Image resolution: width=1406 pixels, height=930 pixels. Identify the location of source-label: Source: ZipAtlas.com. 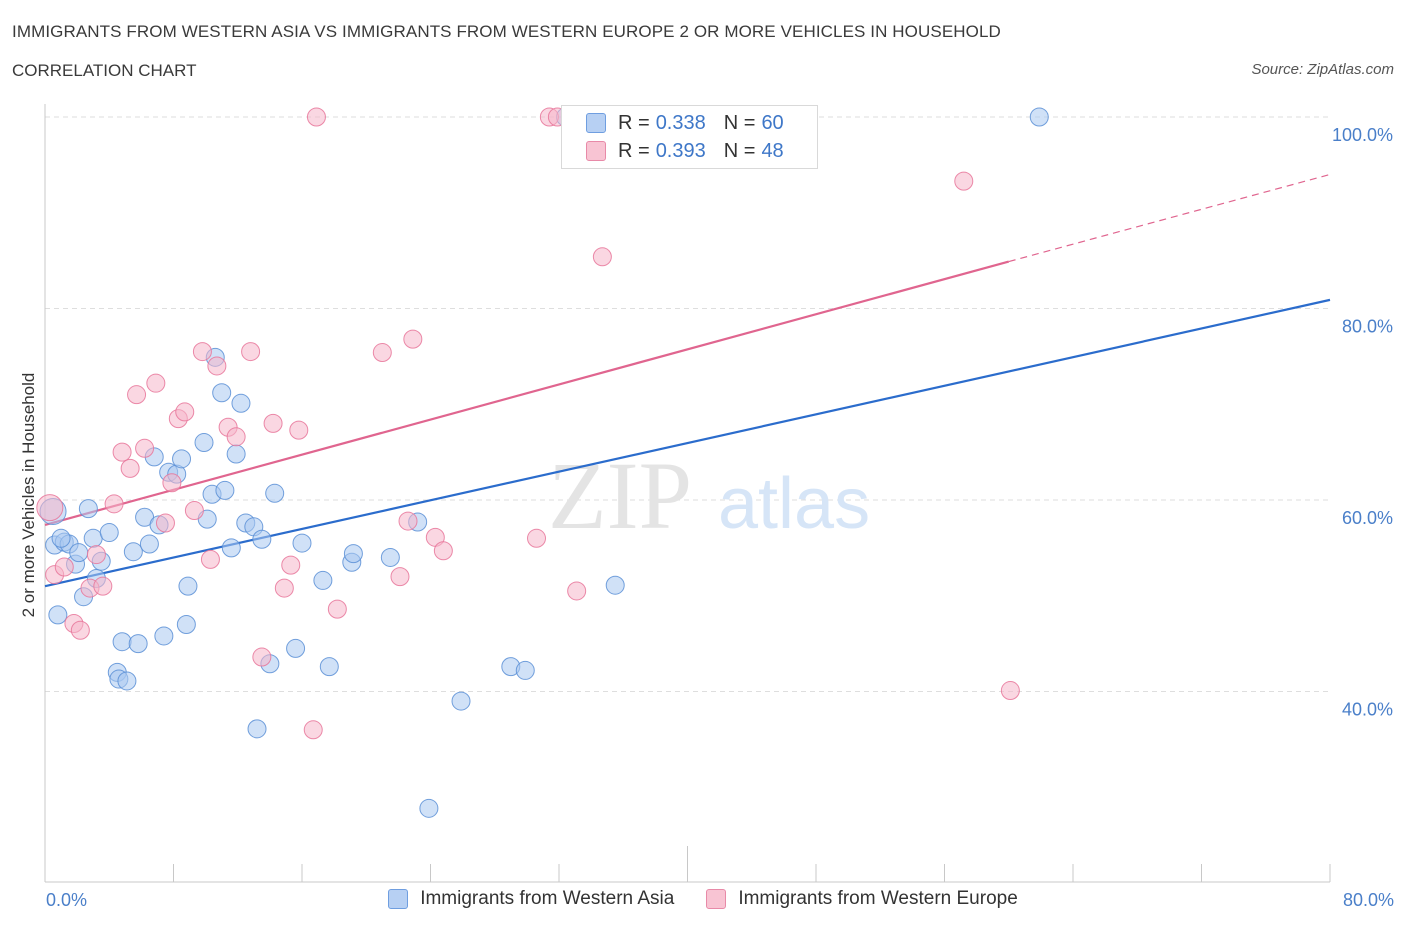
(1322, 69).